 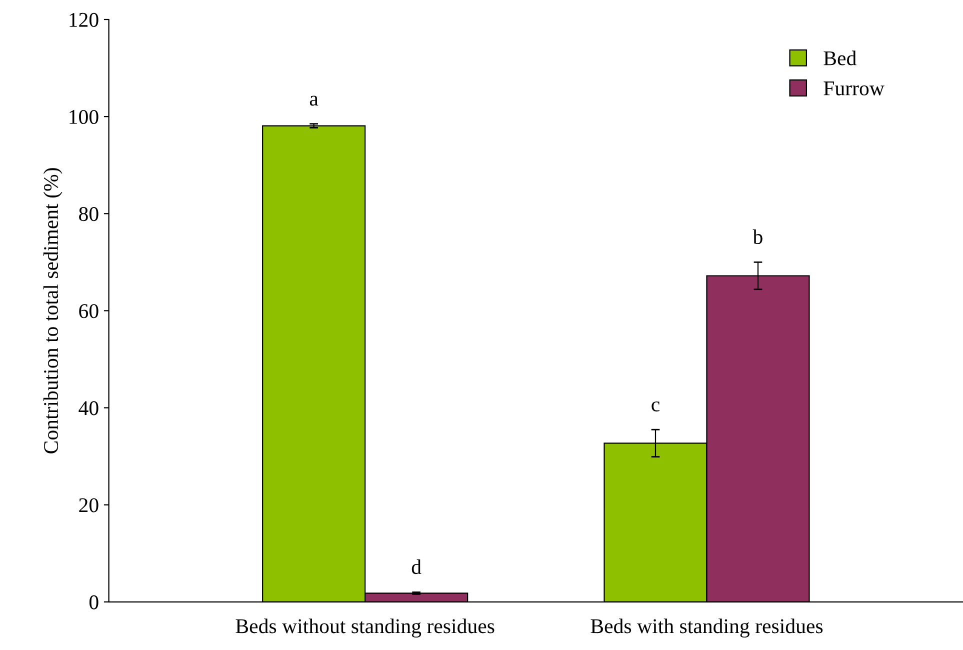 What do you see at coordinates (757, 236) in the screenshot?
I see `annotation: b` at bounding box center [757, 236].